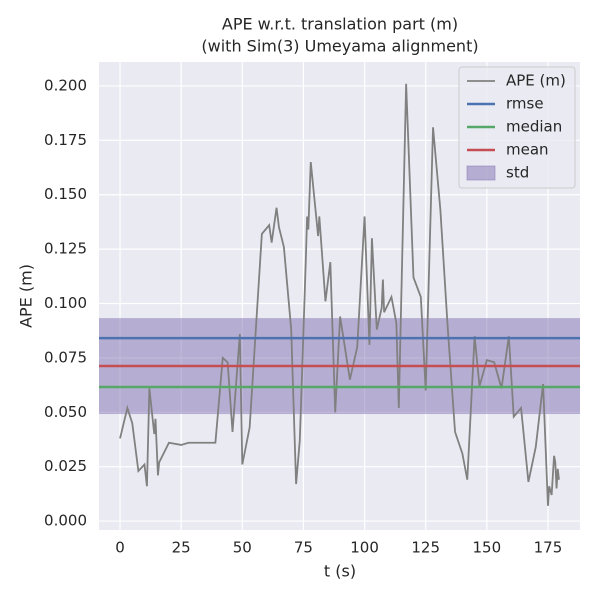 The height and width of the screenshot is (604, 600). What do you see at coordinates (534, 127) in the screenshot?
I see `legend-label: median` at bounding box center [534, 127].